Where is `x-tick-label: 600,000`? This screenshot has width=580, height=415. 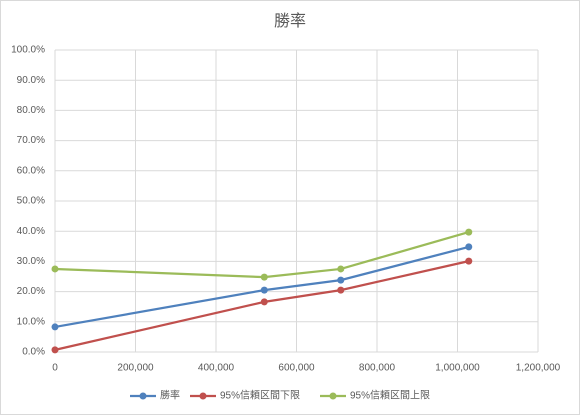 x-tick-label: 600,000 is located at coordinates (296, 368).